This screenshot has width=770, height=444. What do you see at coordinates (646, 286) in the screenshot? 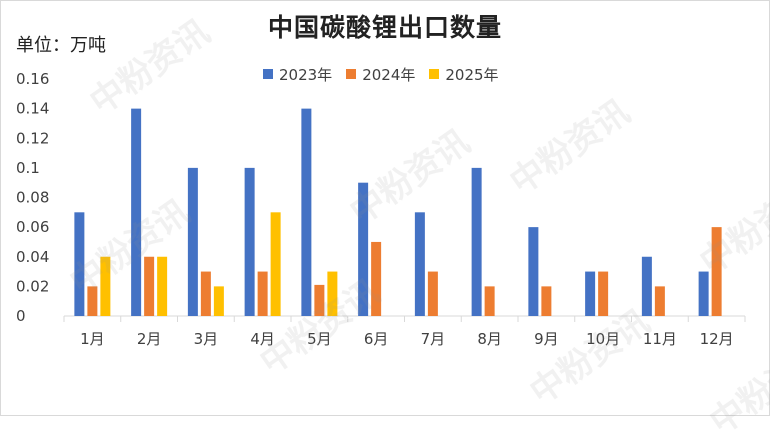
I see `bar-2023年-11月` at bounding box center [646, 286].